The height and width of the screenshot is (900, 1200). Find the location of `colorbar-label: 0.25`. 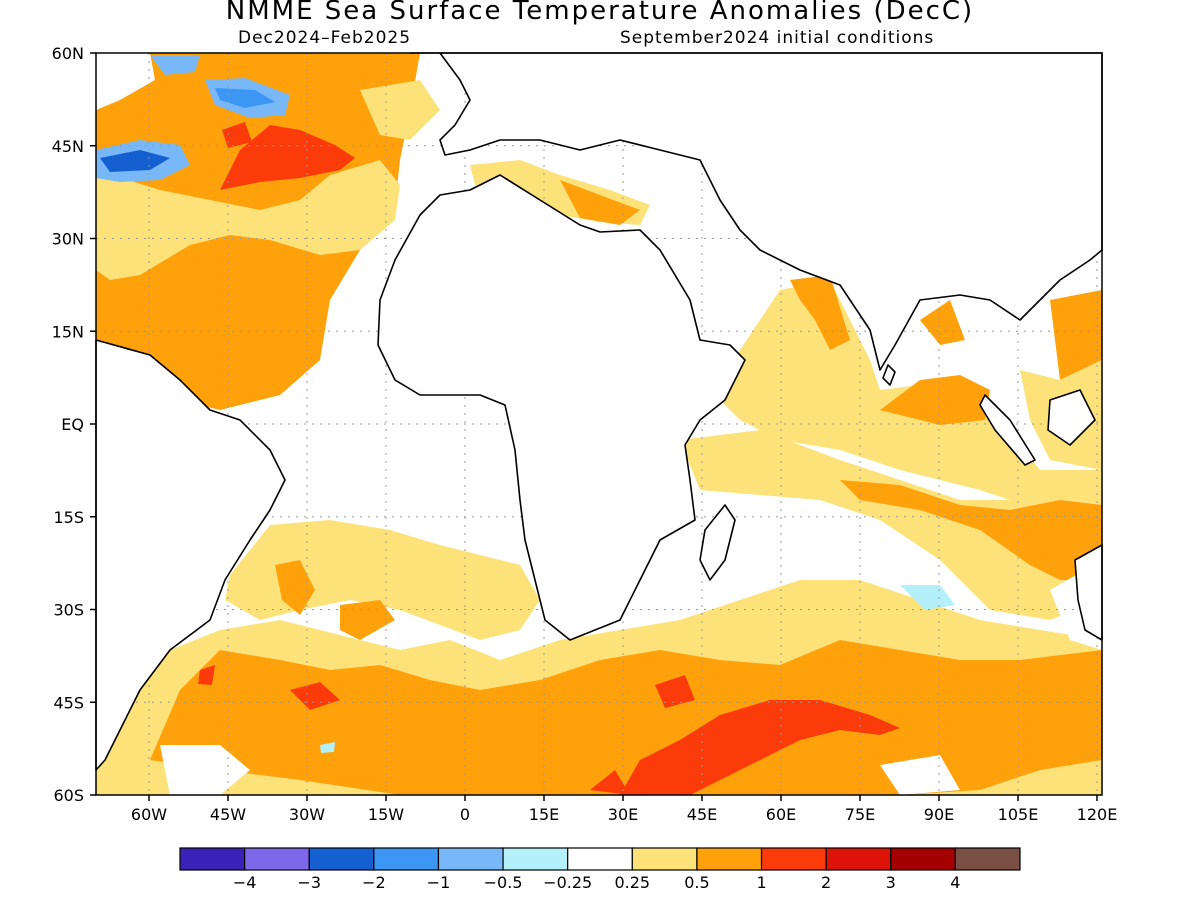

colorbar-label: 0.25 is located at coordinates (632, 882).